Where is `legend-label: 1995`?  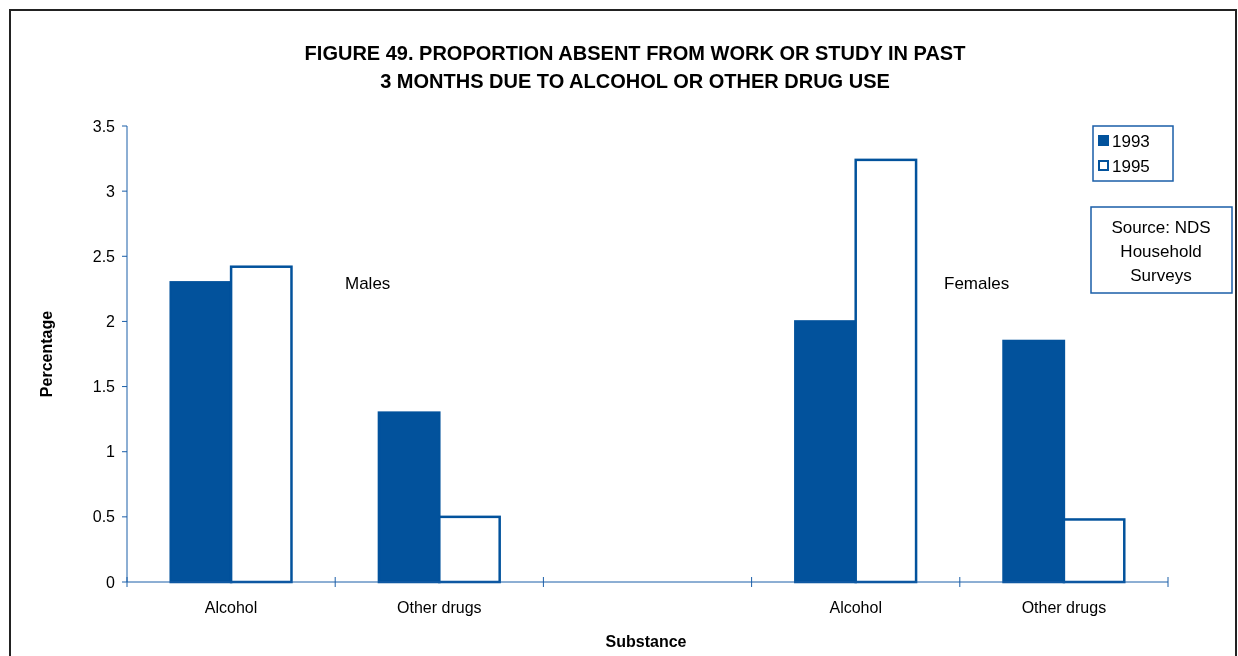 legend-label: 1995 is located at coordinates (1131, 166).